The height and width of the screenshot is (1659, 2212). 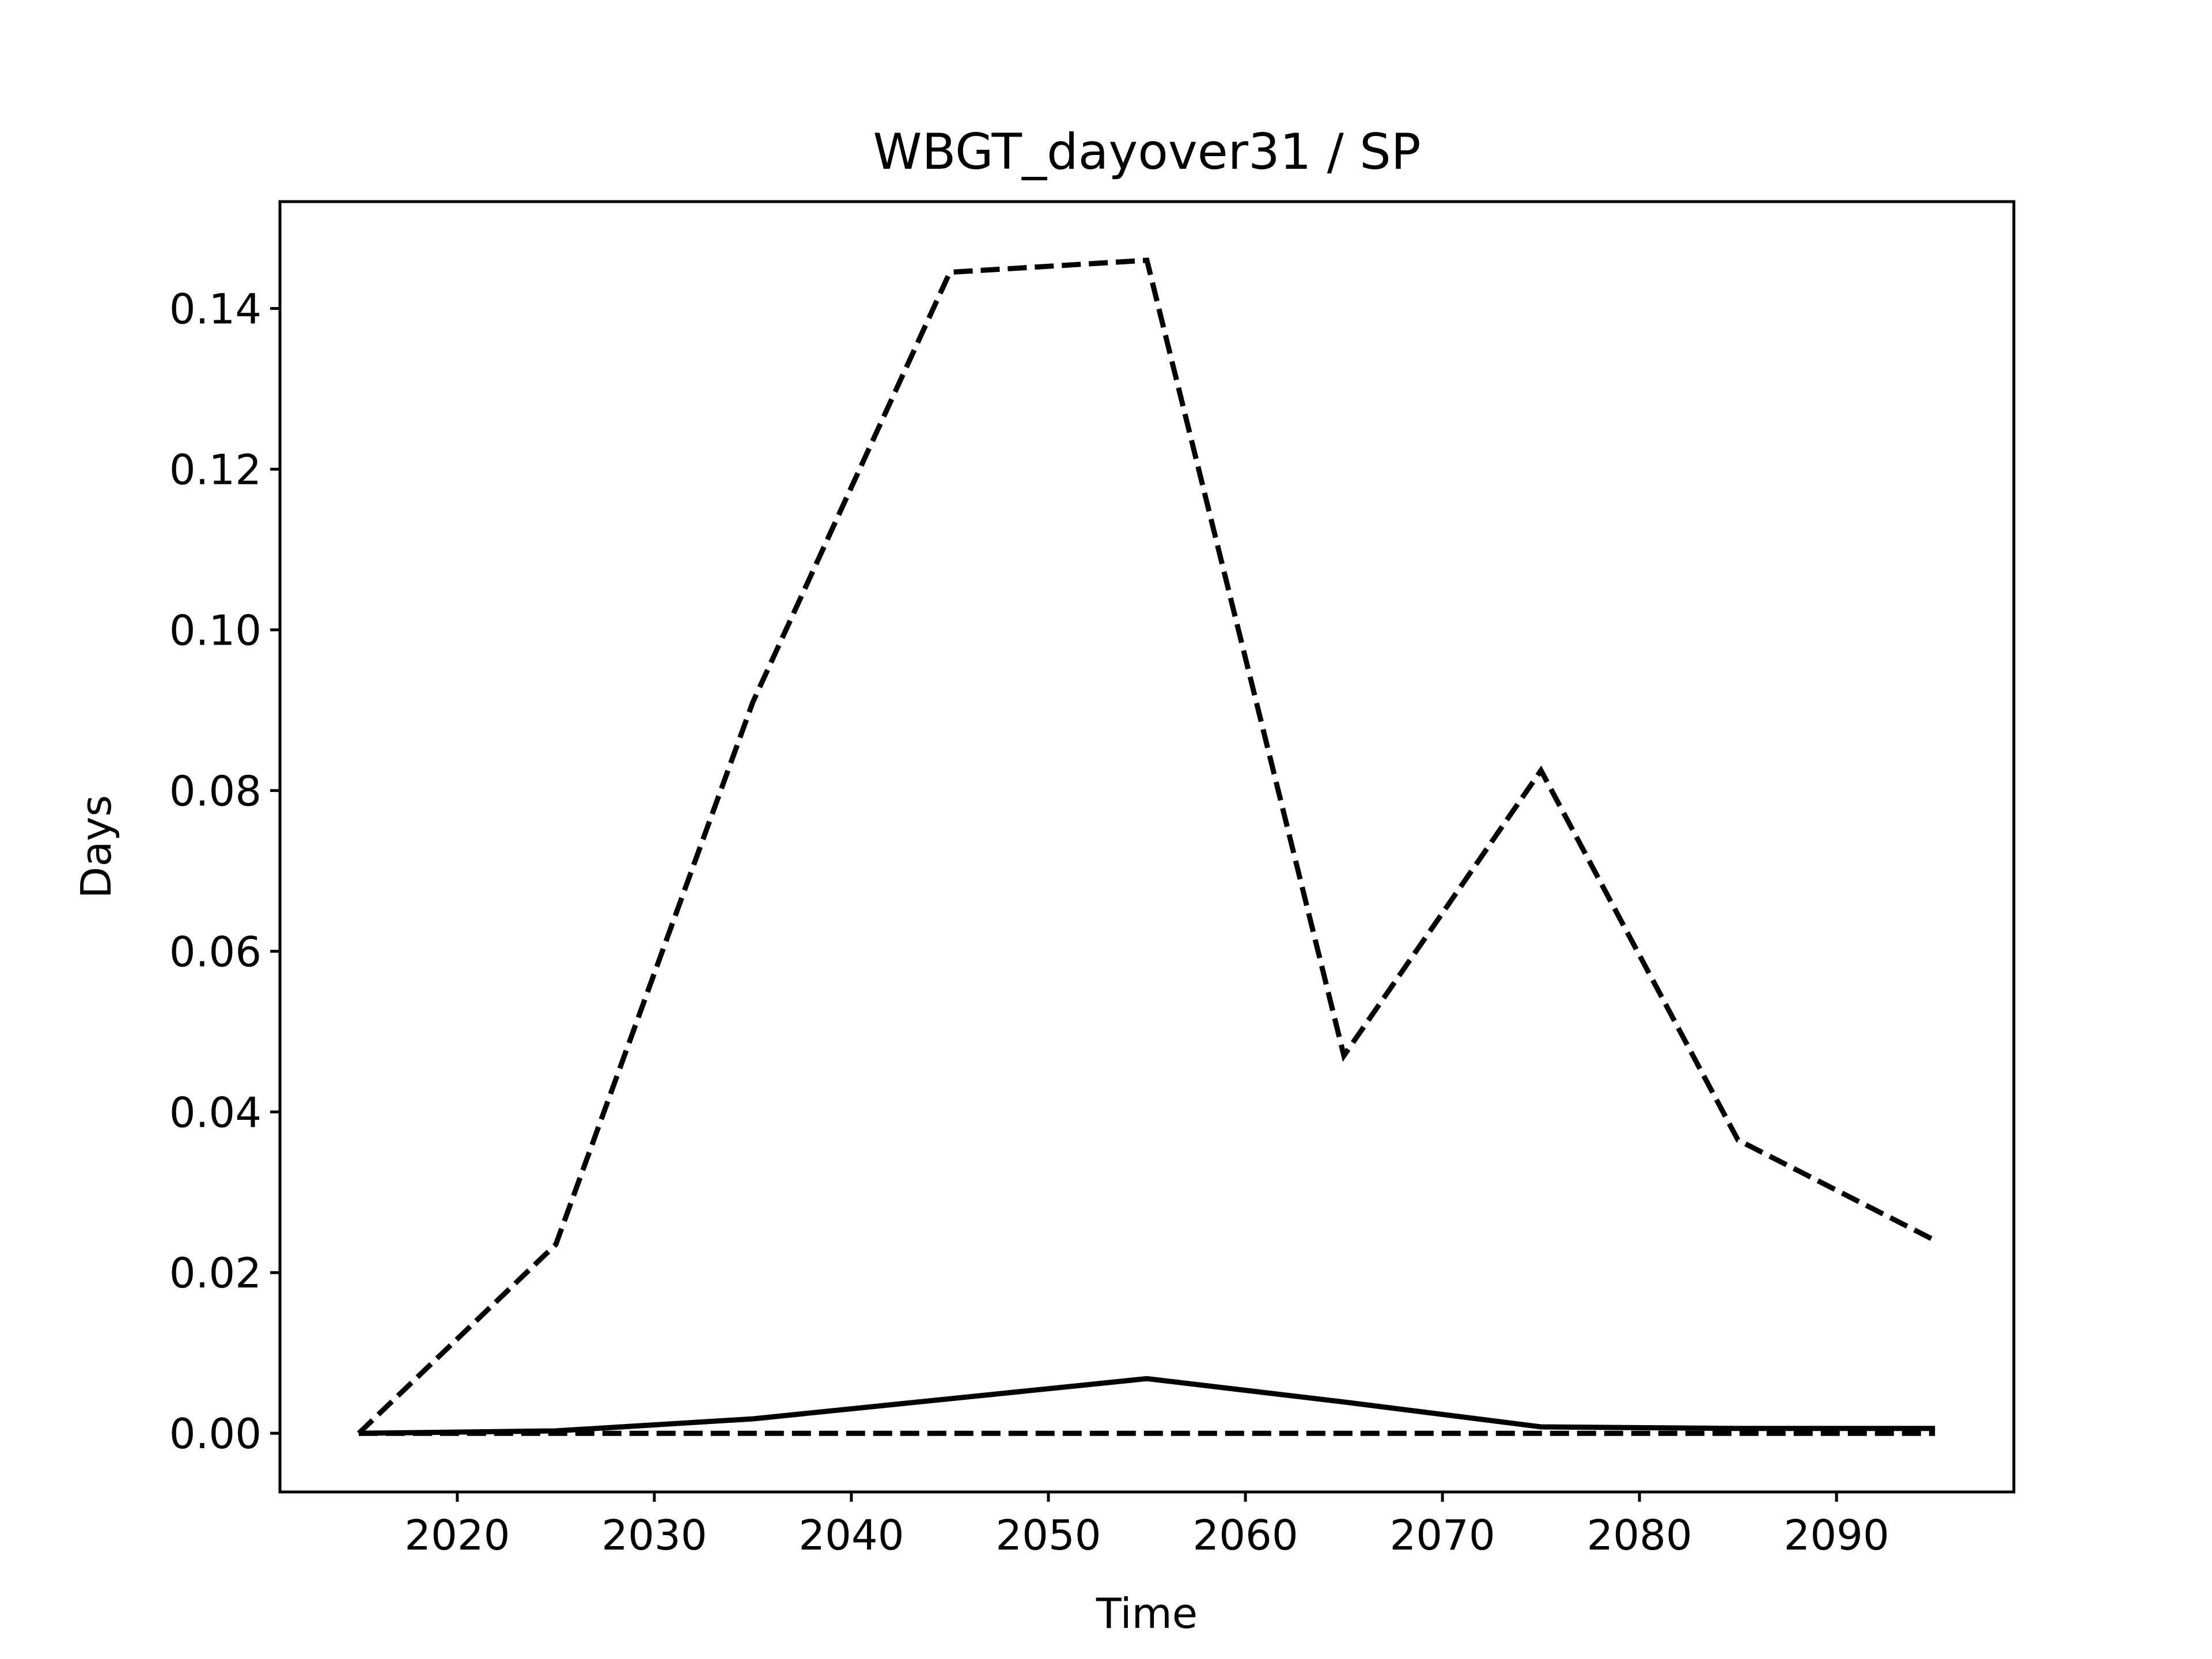 I want to click on y-axis-label: Days, so click(x=96, y=847).